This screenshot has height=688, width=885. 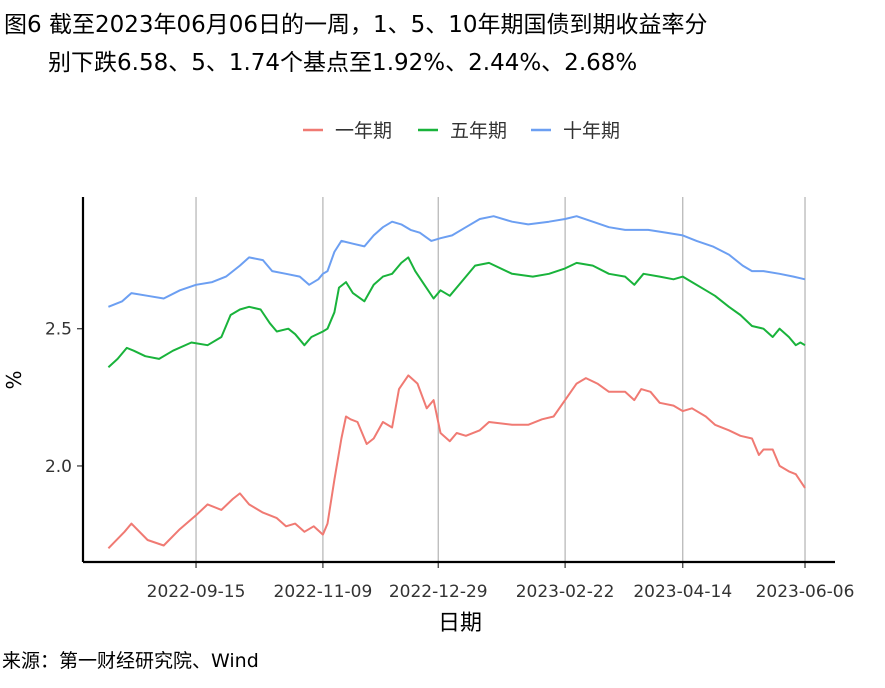 I want to click on title-line-1: 图6 截至2023年06月06日的一周，1、5、10年期国债到期收益率分, so click(x=356, y=25).